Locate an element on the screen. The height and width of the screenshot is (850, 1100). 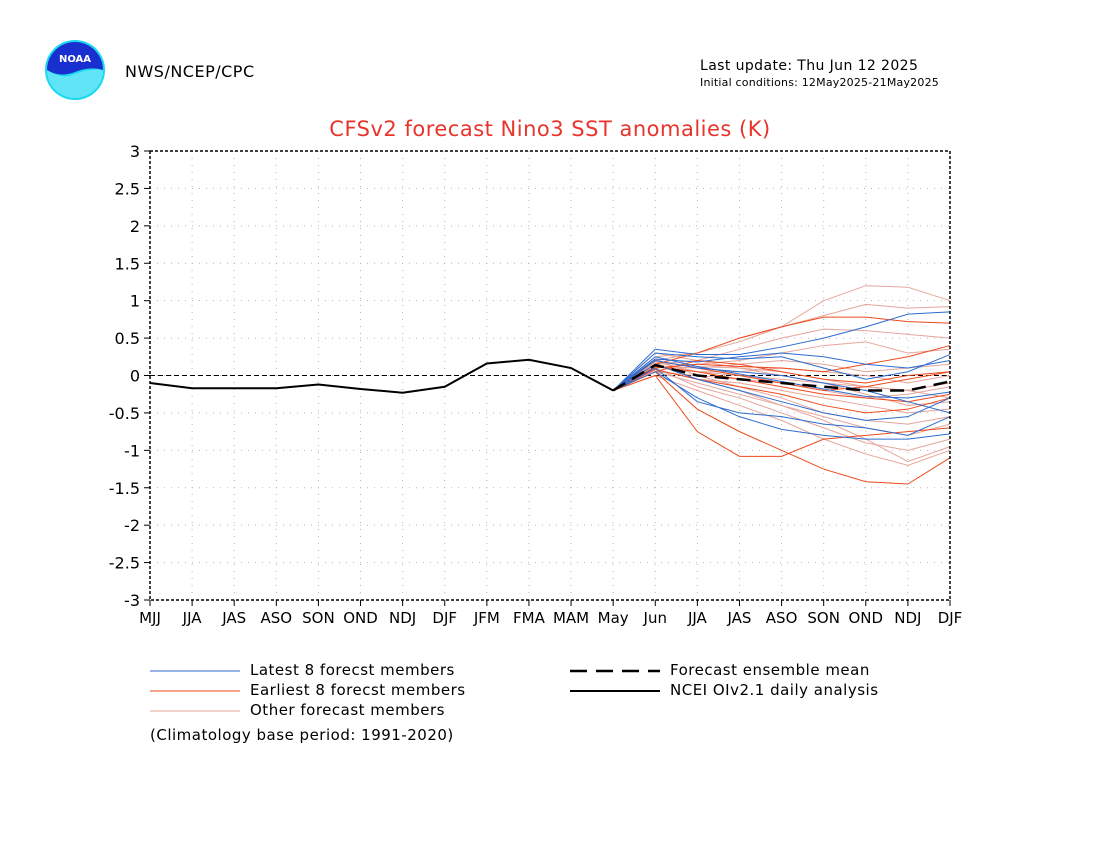
y-tick-label: 3 is located at coordinates (135, 151).